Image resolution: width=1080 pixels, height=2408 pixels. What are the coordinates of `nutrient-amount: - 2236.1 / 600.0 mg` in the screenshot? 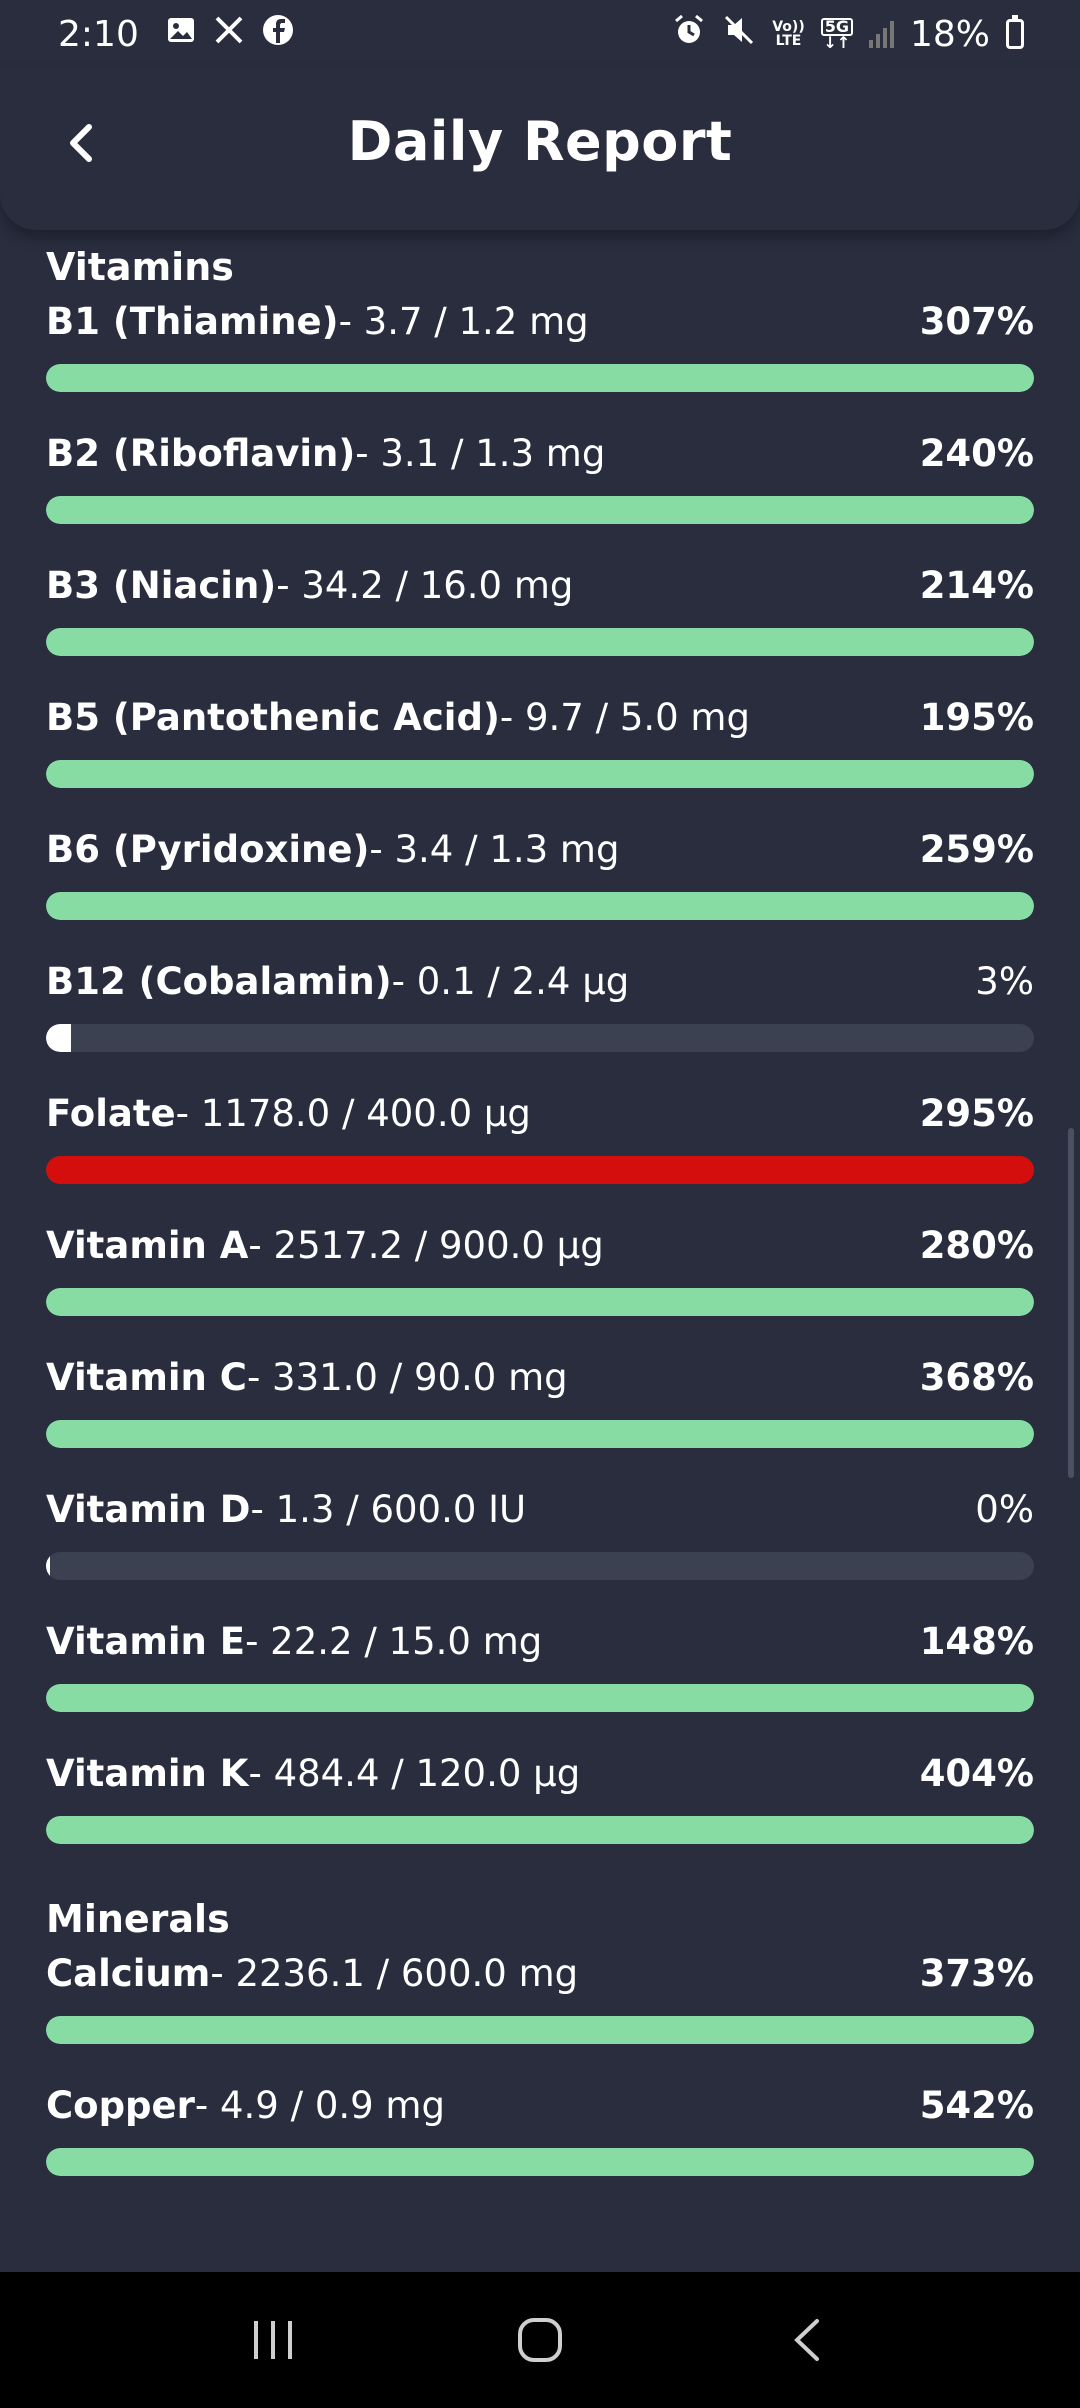 It's located at (394, 1973).